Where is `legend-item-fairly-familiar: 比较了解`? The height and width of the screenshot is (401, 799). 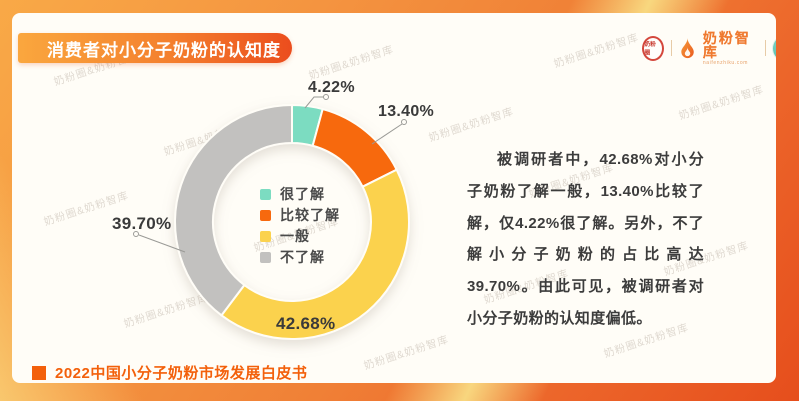 legend-item-fairly-familiar: 比较了解 is located at coordinates (300, 215).